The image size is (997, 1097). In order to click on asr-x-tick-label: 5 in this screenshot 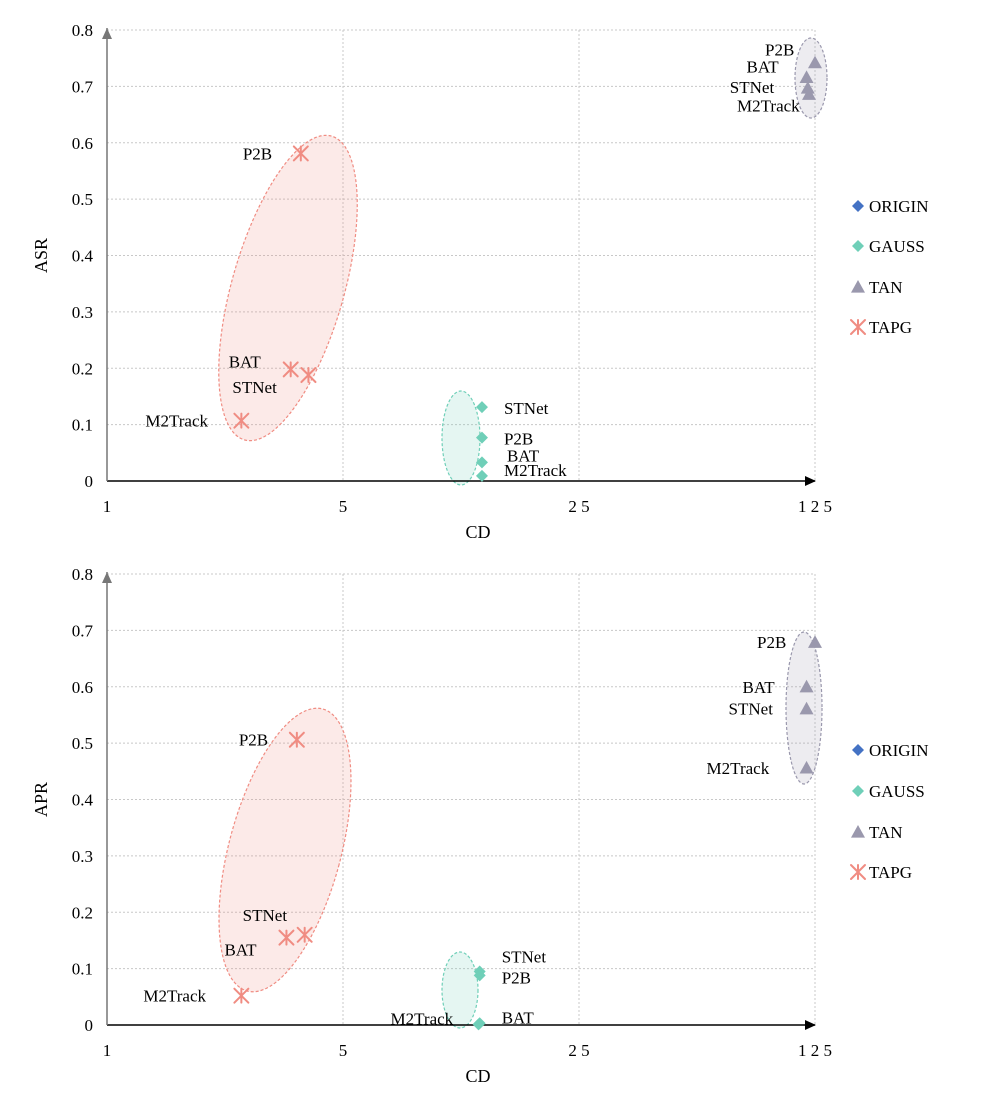, I will do `click(343, 506)`.